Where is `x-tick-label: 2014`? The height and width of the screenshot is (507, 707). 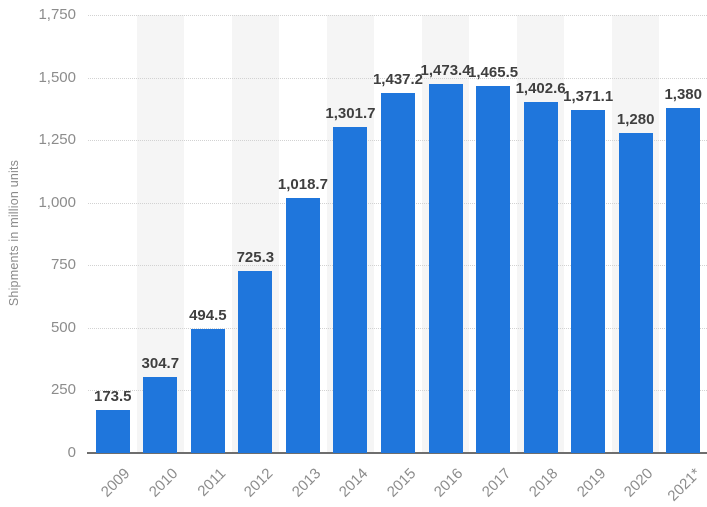
x-tick-label: 2014 is located at coordinates (353, 483).